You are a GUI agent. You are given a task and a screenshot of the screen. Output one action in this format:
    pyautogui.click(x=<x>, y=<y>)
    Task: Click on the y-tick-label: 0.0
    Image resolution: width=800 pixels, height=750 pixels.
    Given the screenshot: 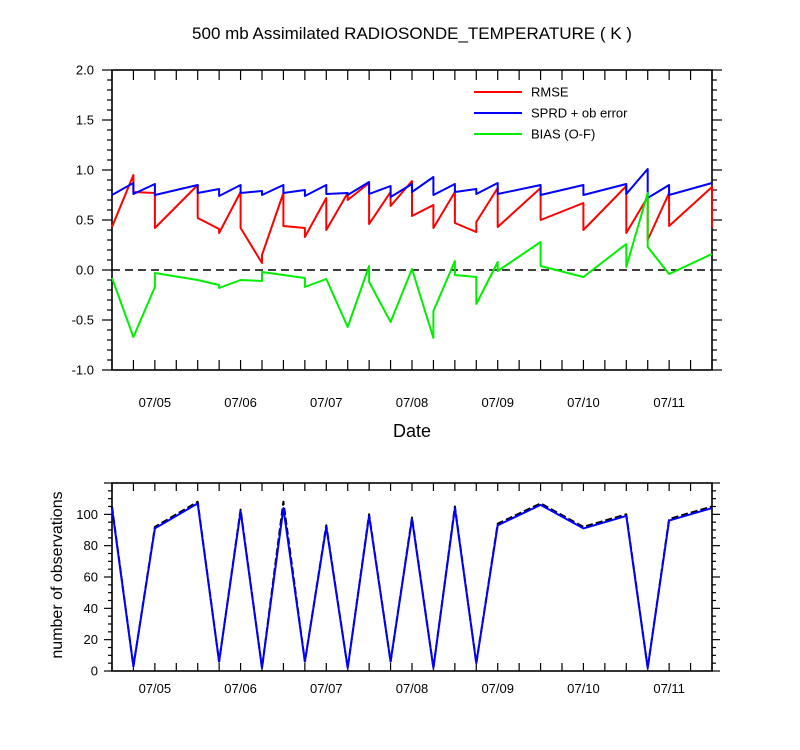 What is the action you would take?
    pyautogui.click(x=85, y=270)
    